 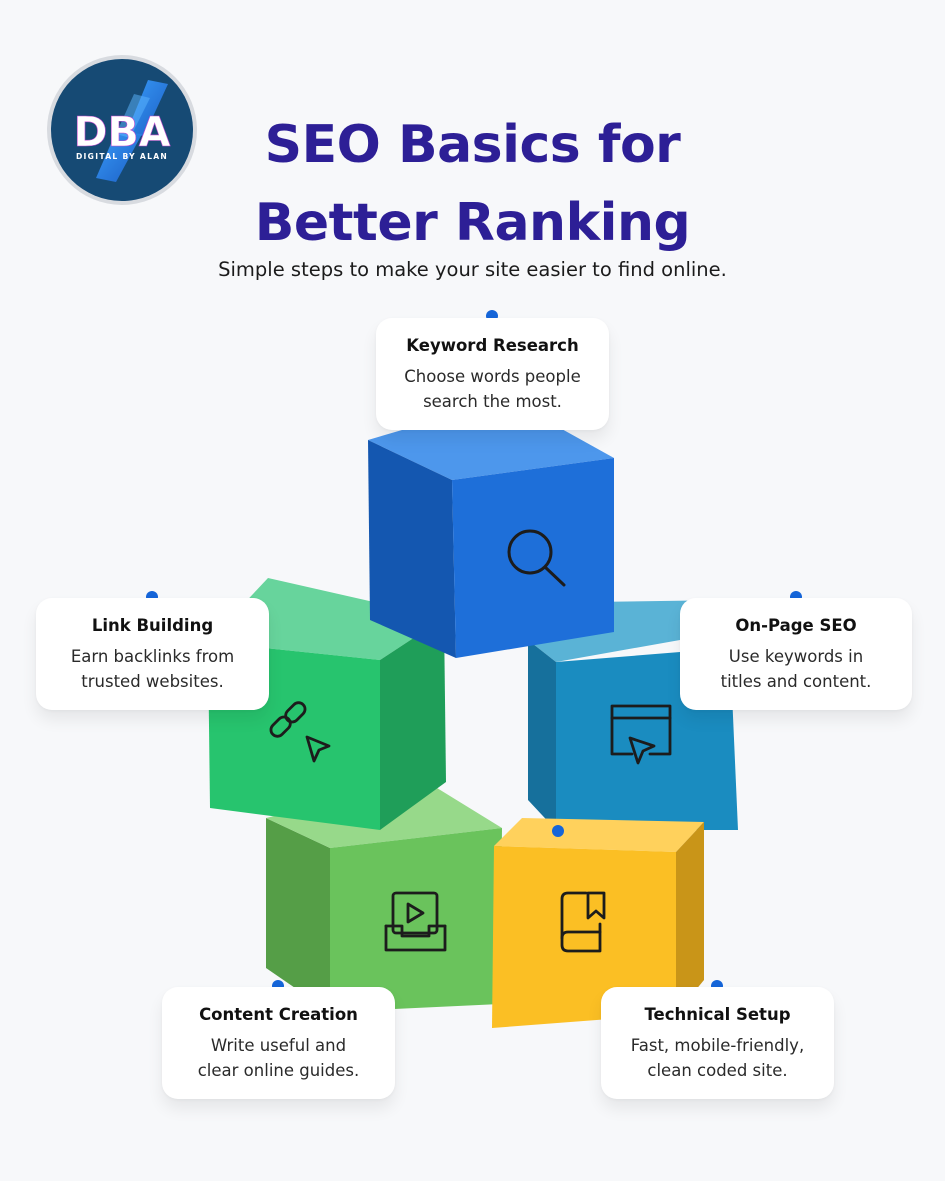 What do you see at coordinates (491, 543) in the screenshot?
I see `cube-keyword-research` at bounding box center [491, 543].